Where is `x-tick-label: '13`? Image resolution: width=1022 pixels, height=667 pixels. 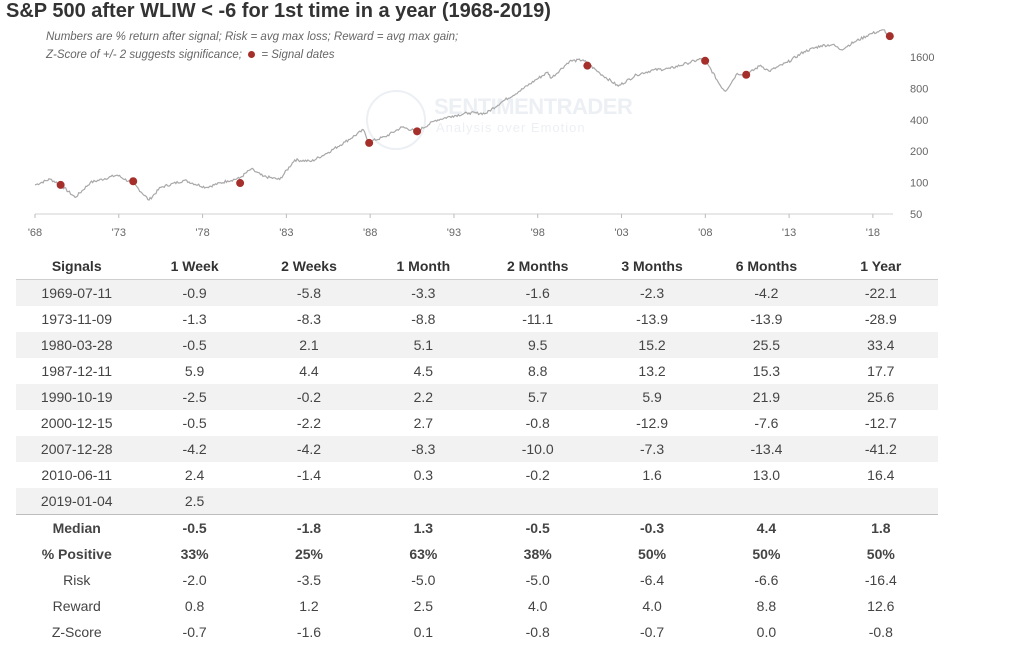
x-tick-label: '13 is located at coordinates (789, 233).